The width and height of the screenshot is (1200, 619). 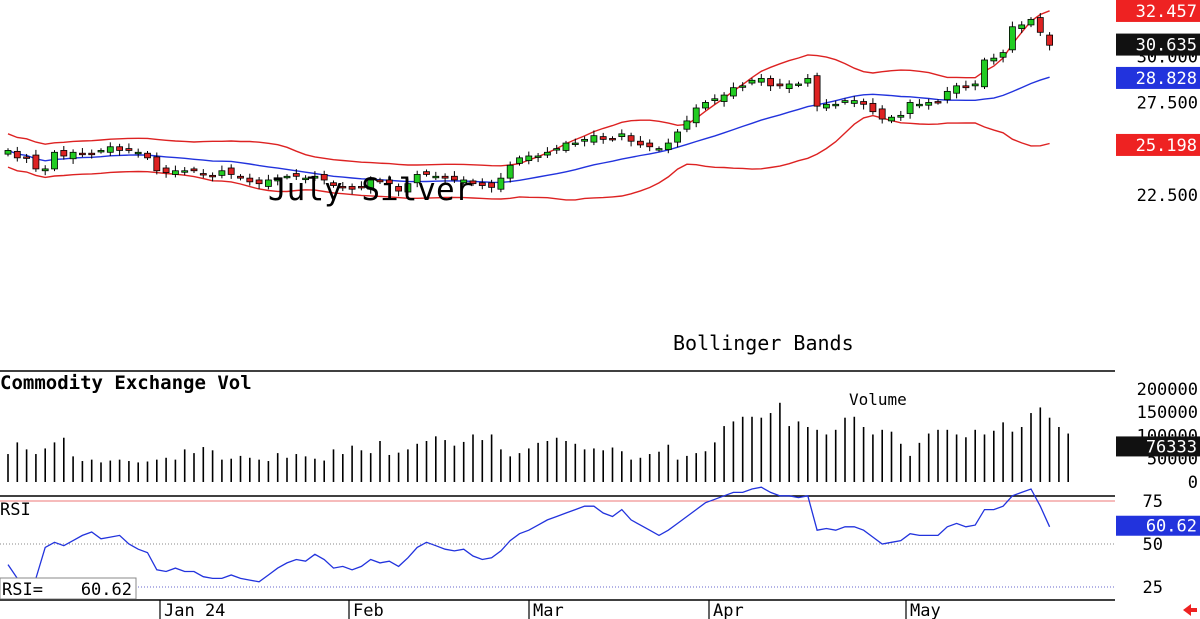 What do you see at coordinates (925, 610) in the screenshot?
I see `x-axis-label: May` at bounding box center [925, 610].